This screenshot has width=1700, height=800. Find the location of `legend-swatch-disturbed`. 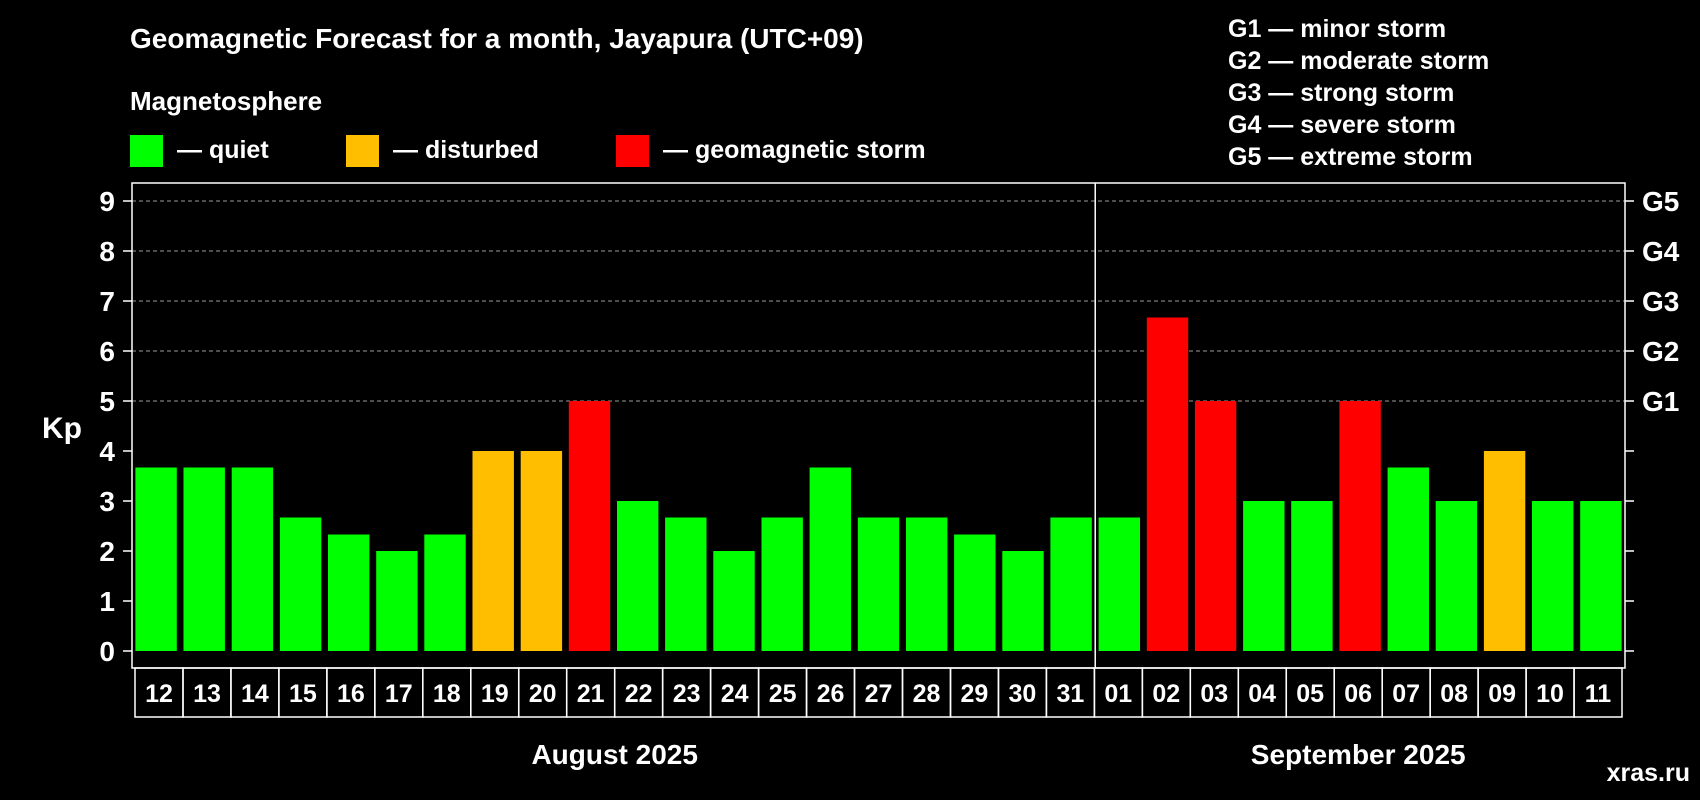

legend-swatch-disturbed is located at coordinates (362, 151).